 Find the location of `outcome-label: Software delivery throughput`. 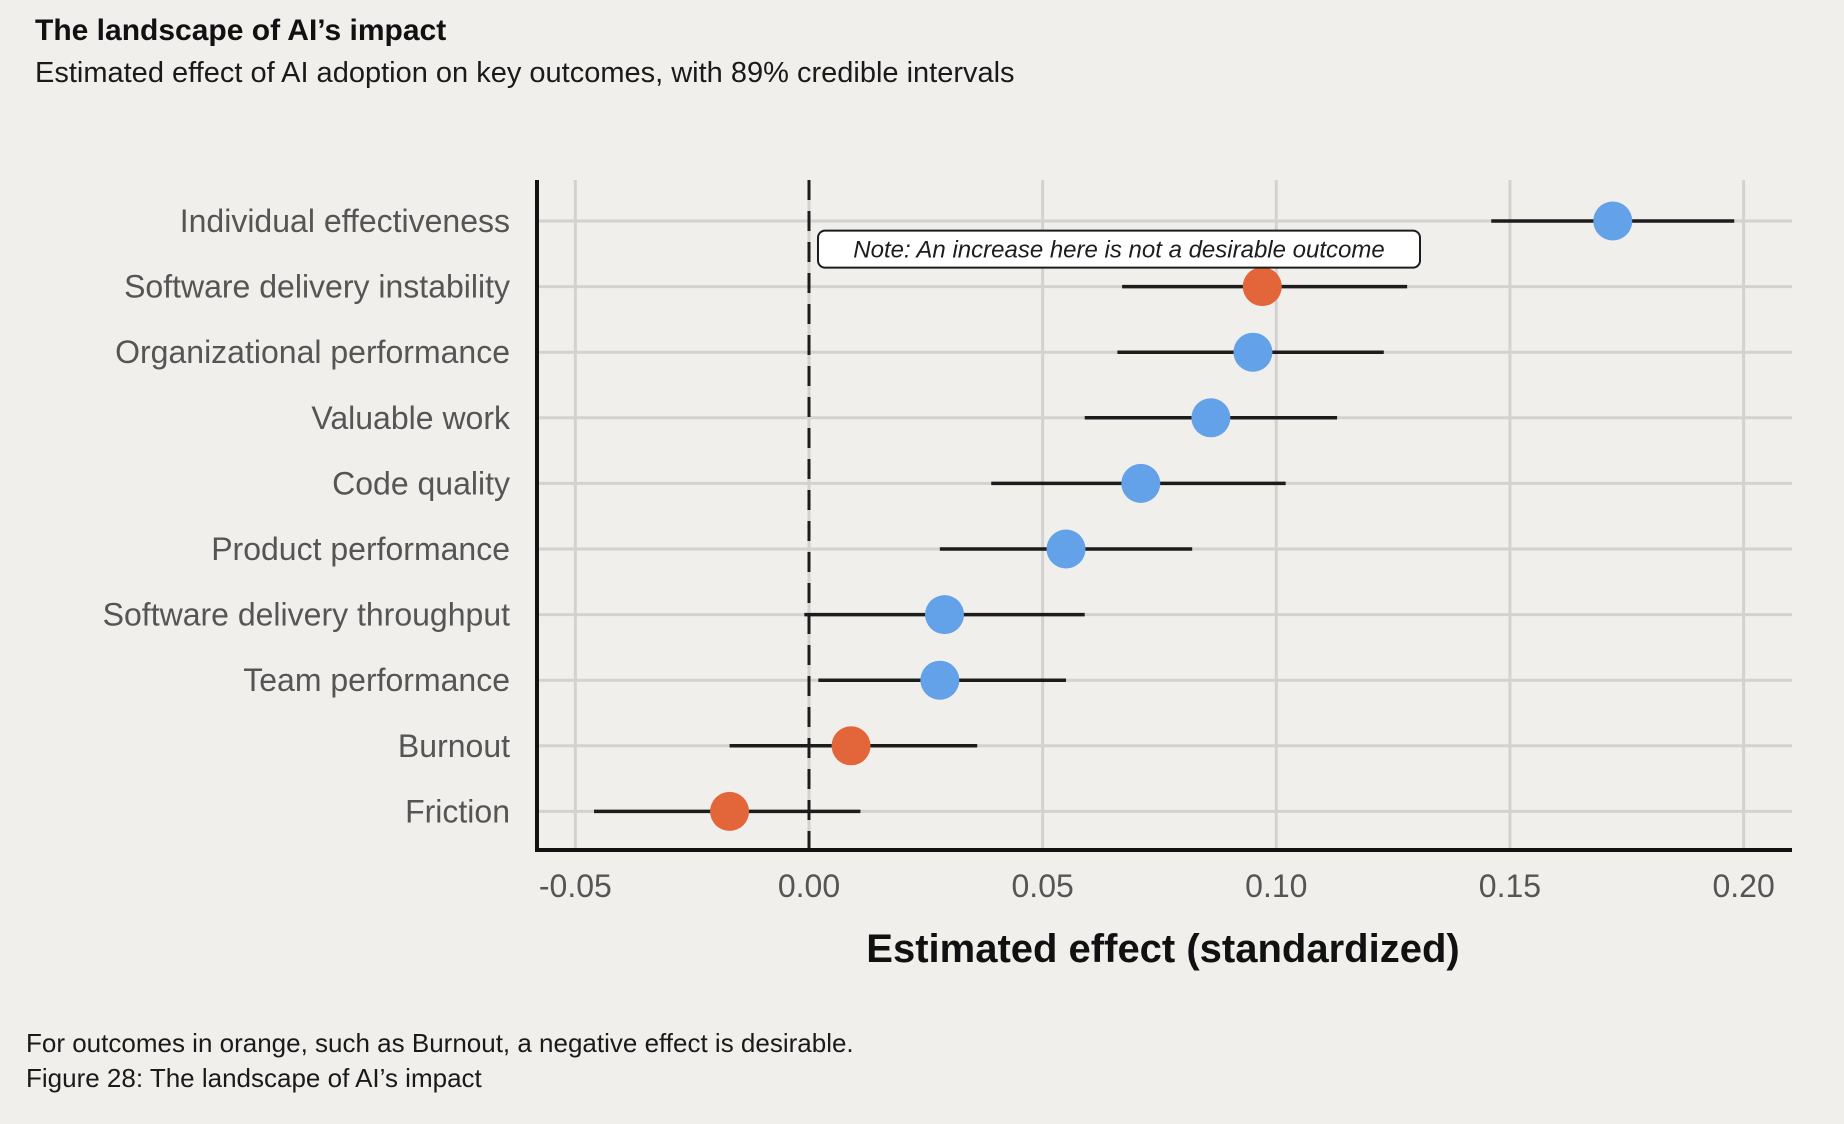

outcome-label: Software delivery throughput is located at coordinates (306, 615).